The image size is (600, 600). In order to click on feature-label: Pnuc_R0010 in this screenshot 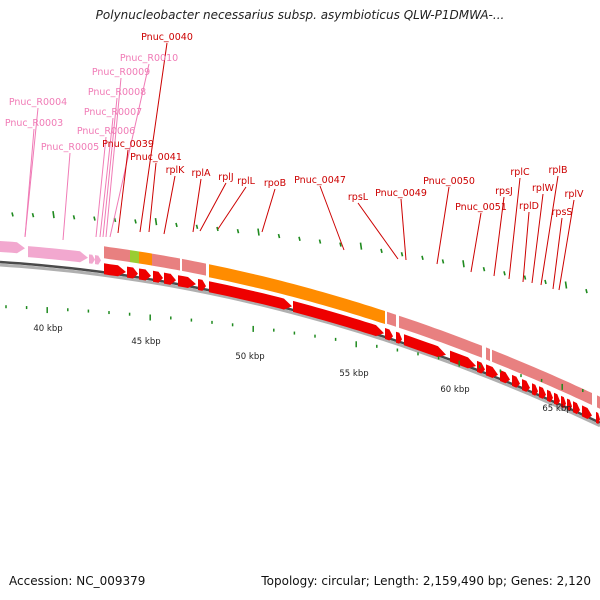, I will do `click(149, 58)`.